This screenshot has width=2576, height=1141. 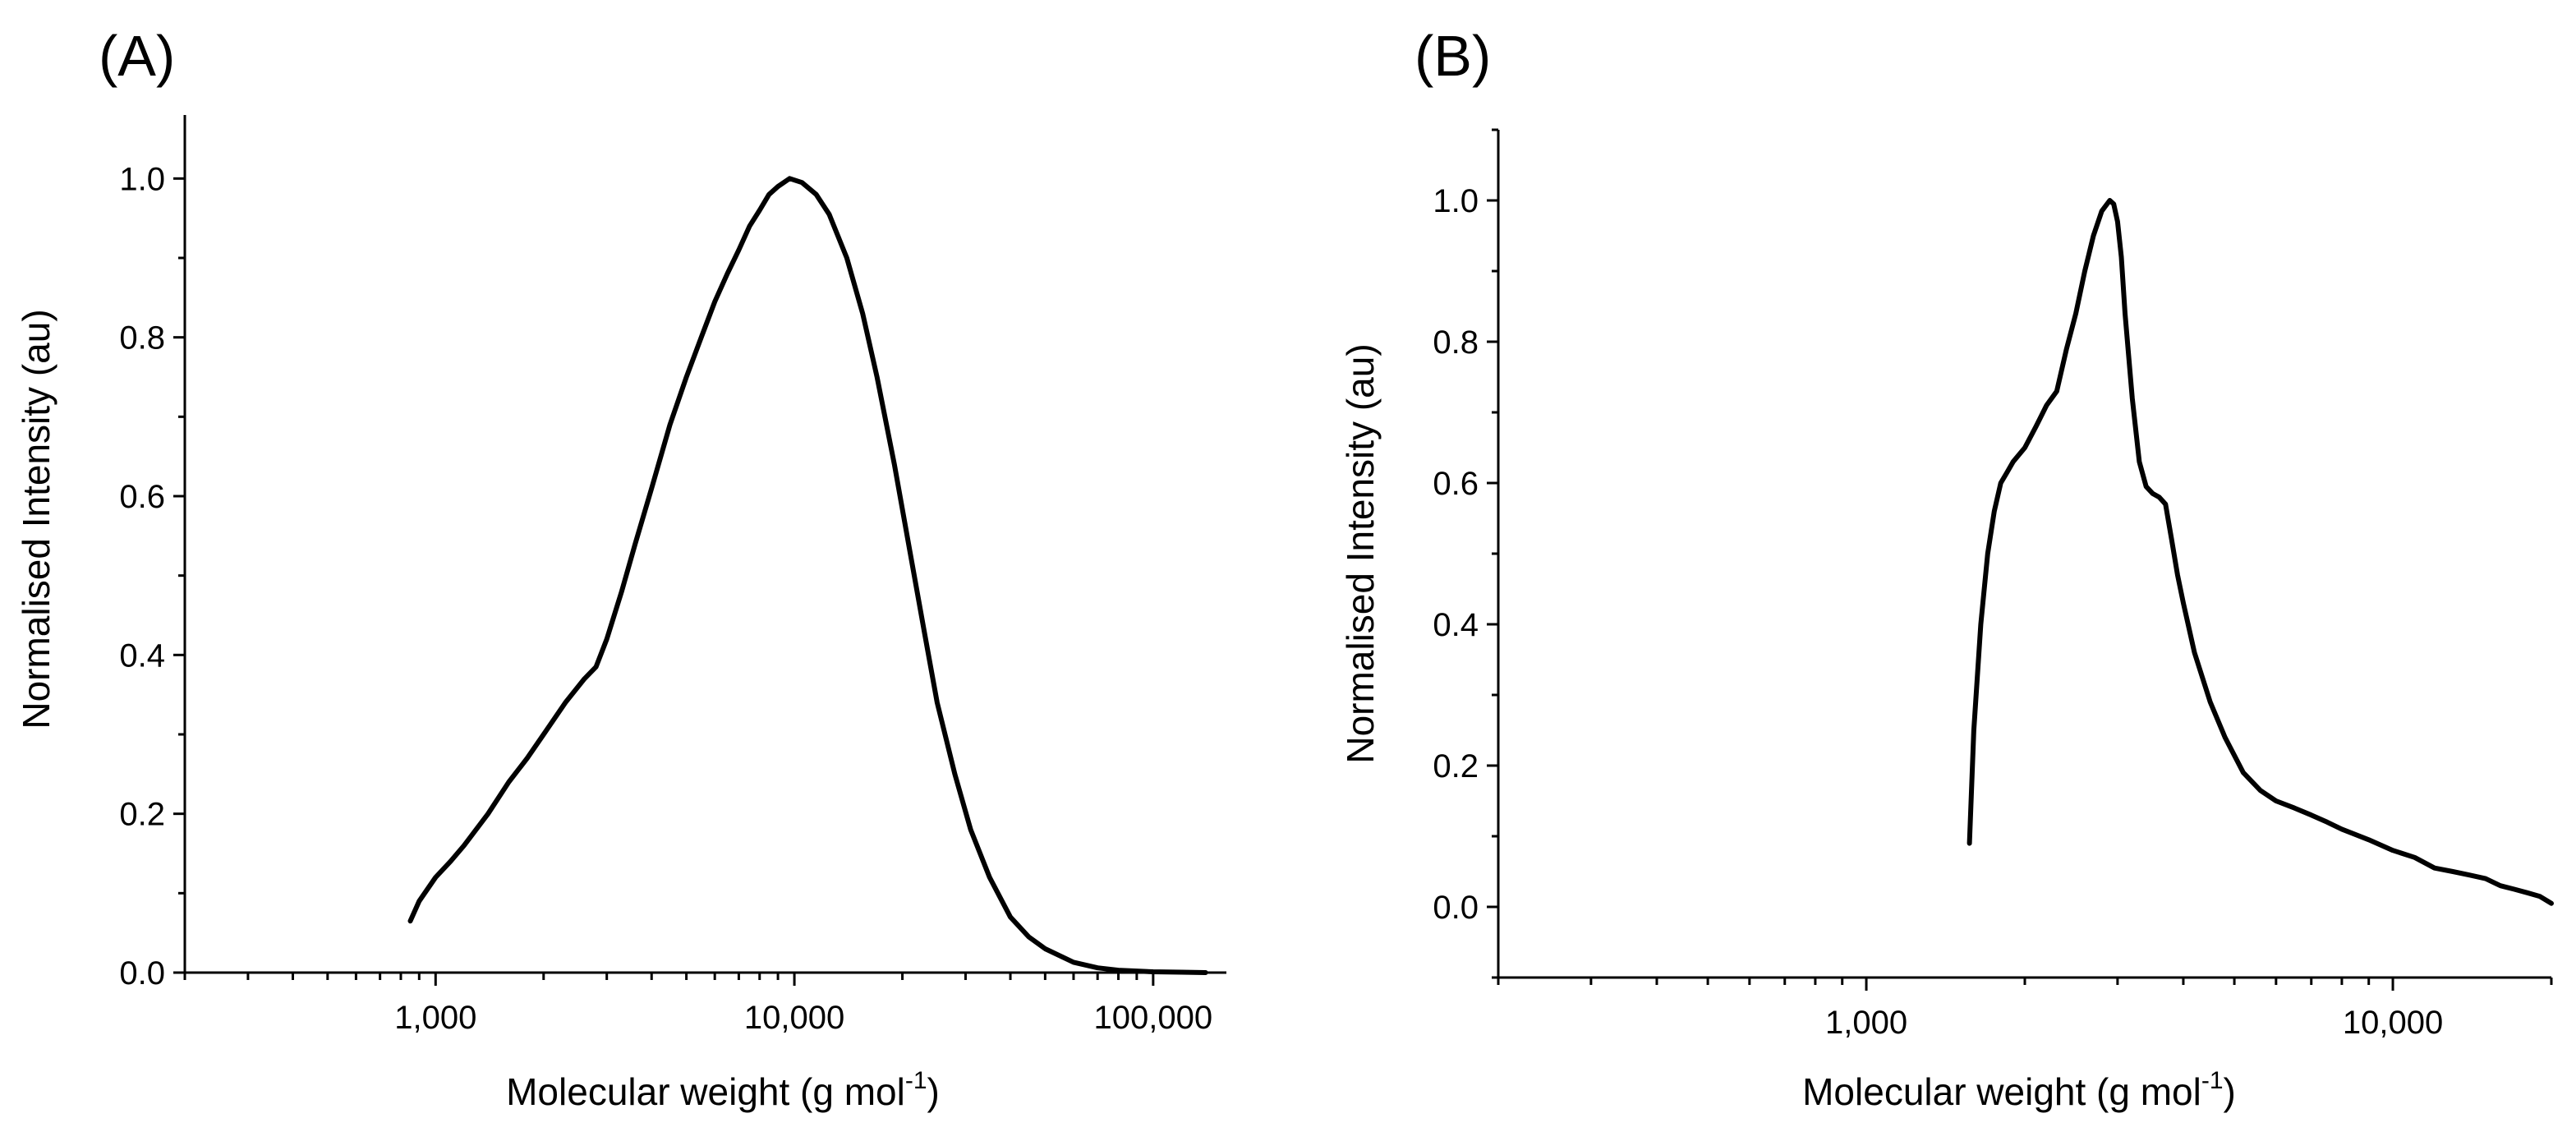 I want to click on panel-b-x-axis-title-main: Molecular weight (g mol, so click(x=2001, y=1091).